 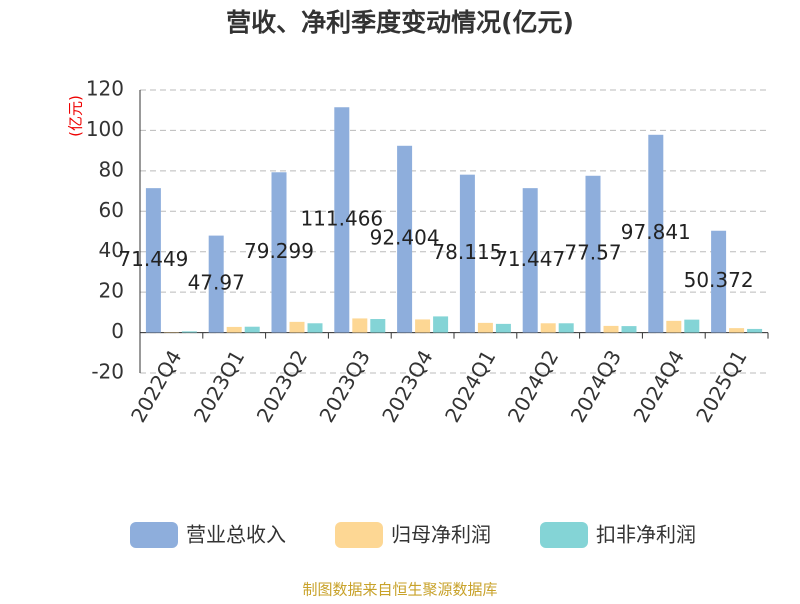 I want to click on chart-title: 营收、净利季度变动情况(亿元), so click(x=400, y=22).